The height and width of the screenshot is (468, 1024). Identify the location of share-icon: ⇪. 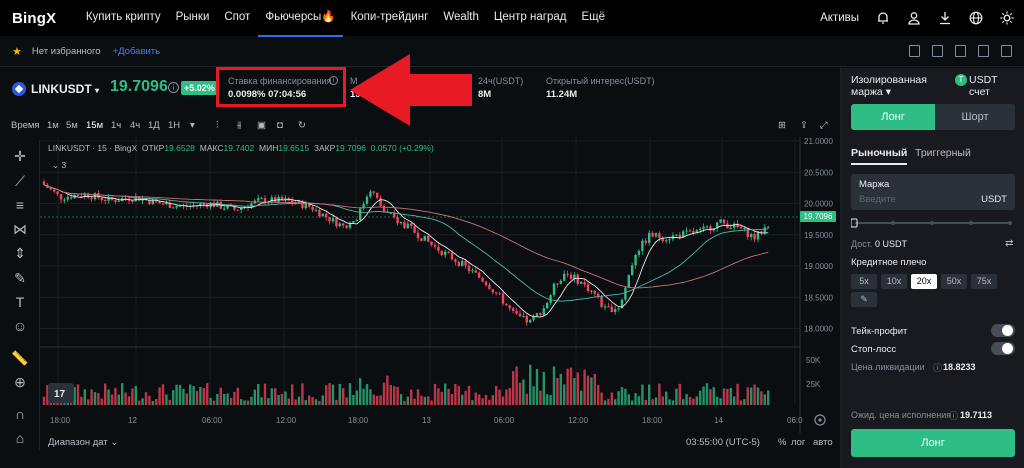
(804, 125).